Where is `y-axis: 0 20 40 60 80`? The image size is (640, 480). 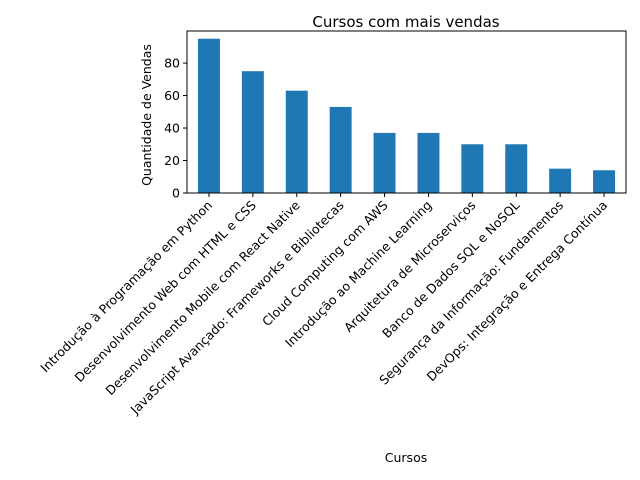 y-axis: 0 20 40 60 80 is located at coordinates (175, 128).